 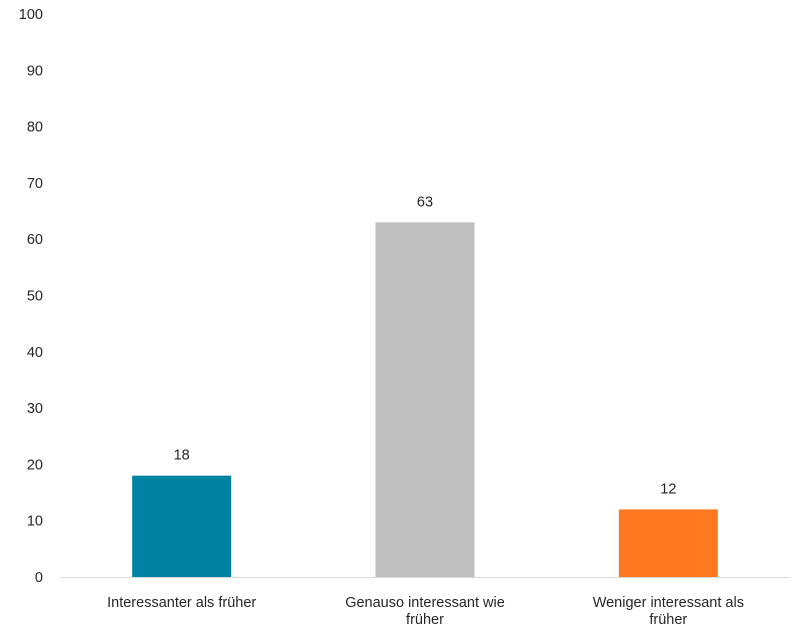 I want to click on data-label: 63, so click(x=425, y=202).